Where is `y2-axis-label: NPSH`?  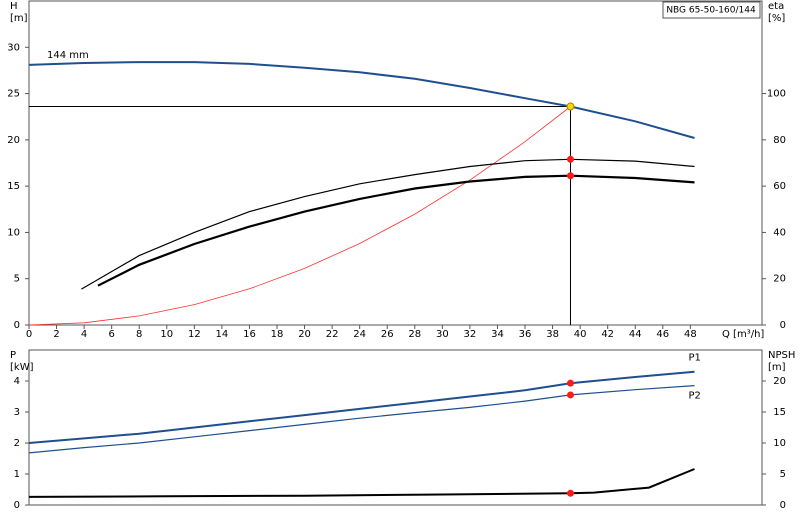 y2-axis-label: NPSH is located at coordinates (781, 355).